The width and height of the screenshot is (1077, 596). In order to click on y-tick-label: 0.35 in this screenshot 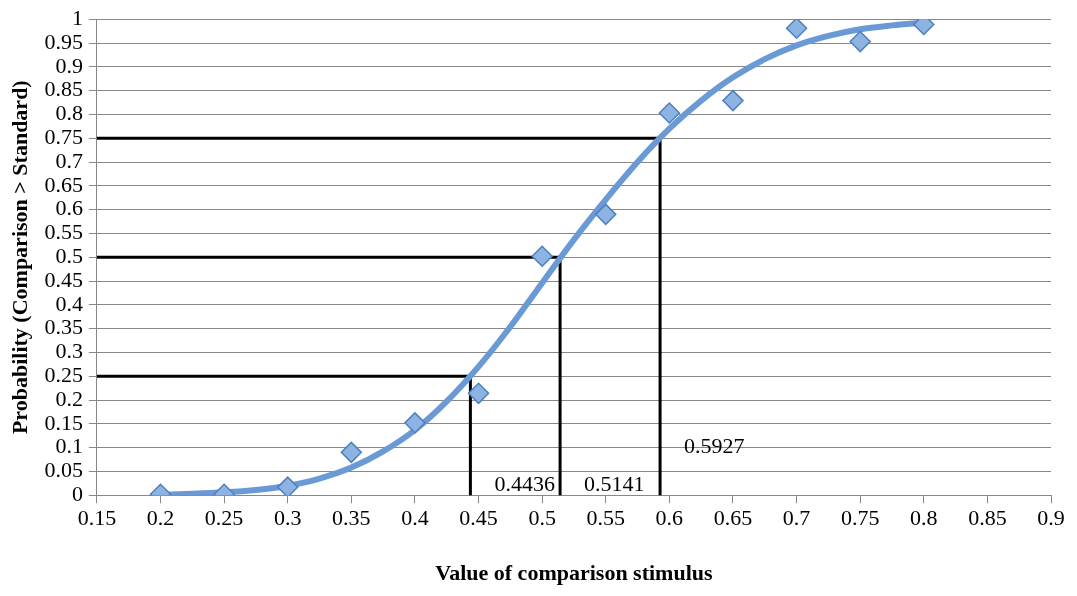, I will do `click(63, 327)`.